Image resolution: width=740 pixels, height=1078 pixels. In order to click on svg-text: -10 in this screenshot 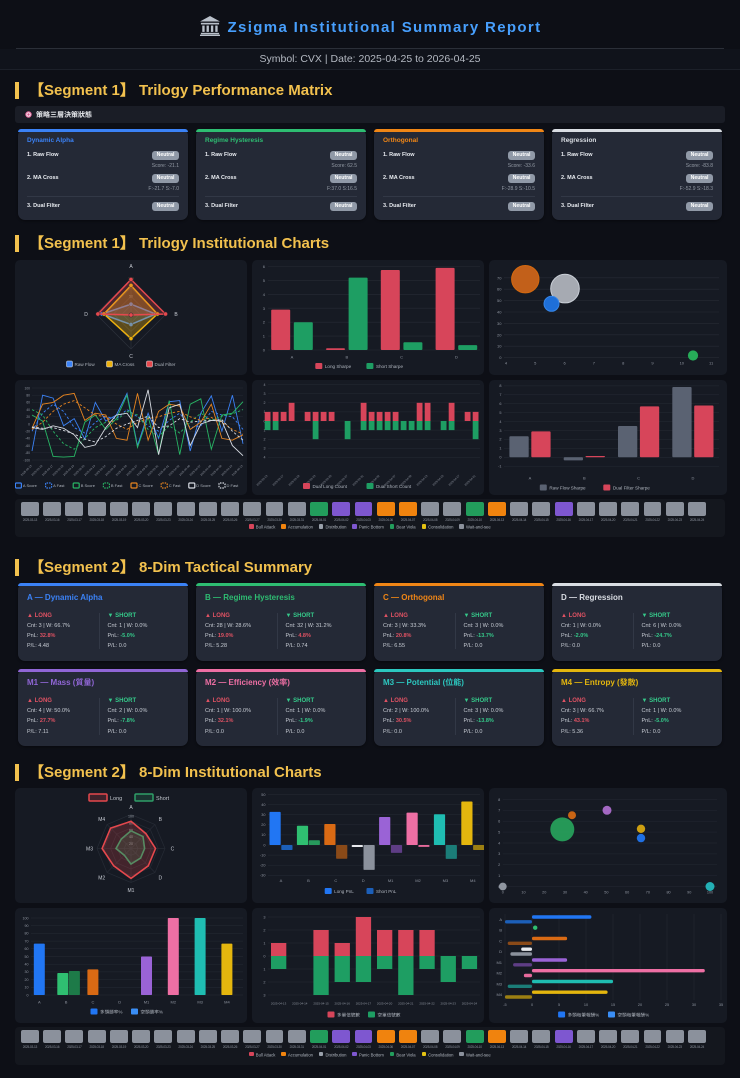, I will do `click(263, 855)`.